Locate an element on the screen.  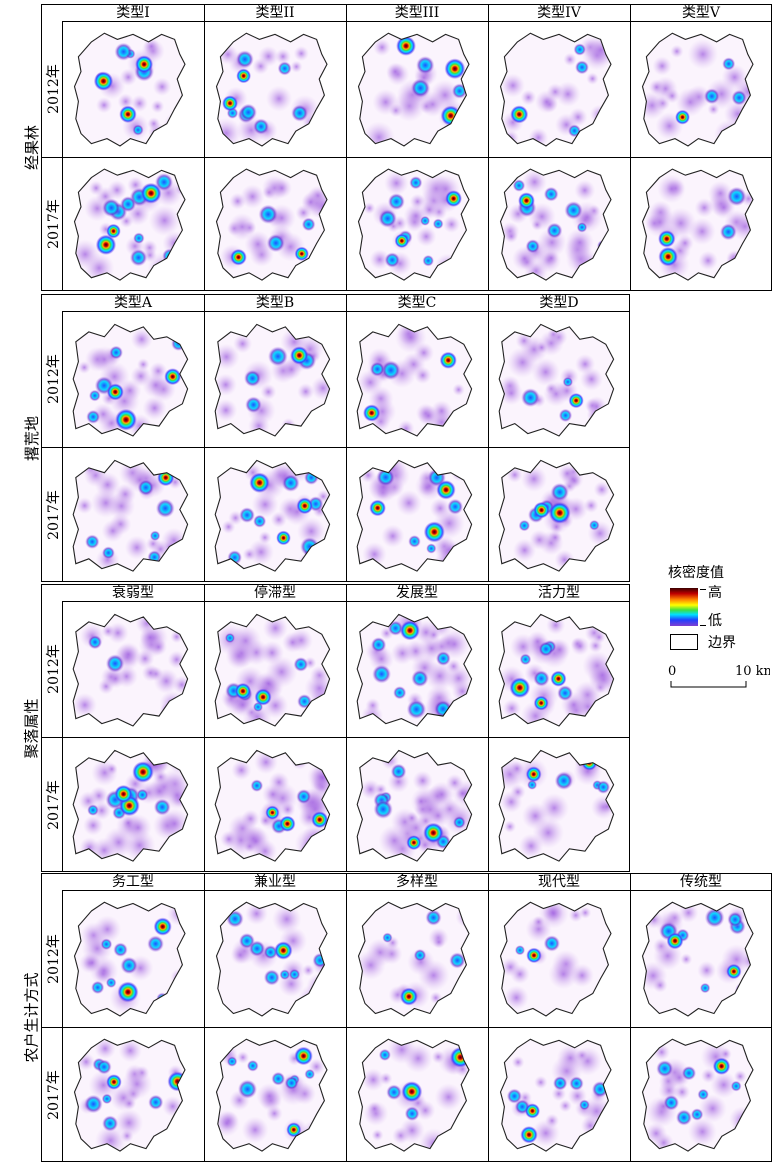
column-title: 停滞型 is located at coordinates (275, 593).